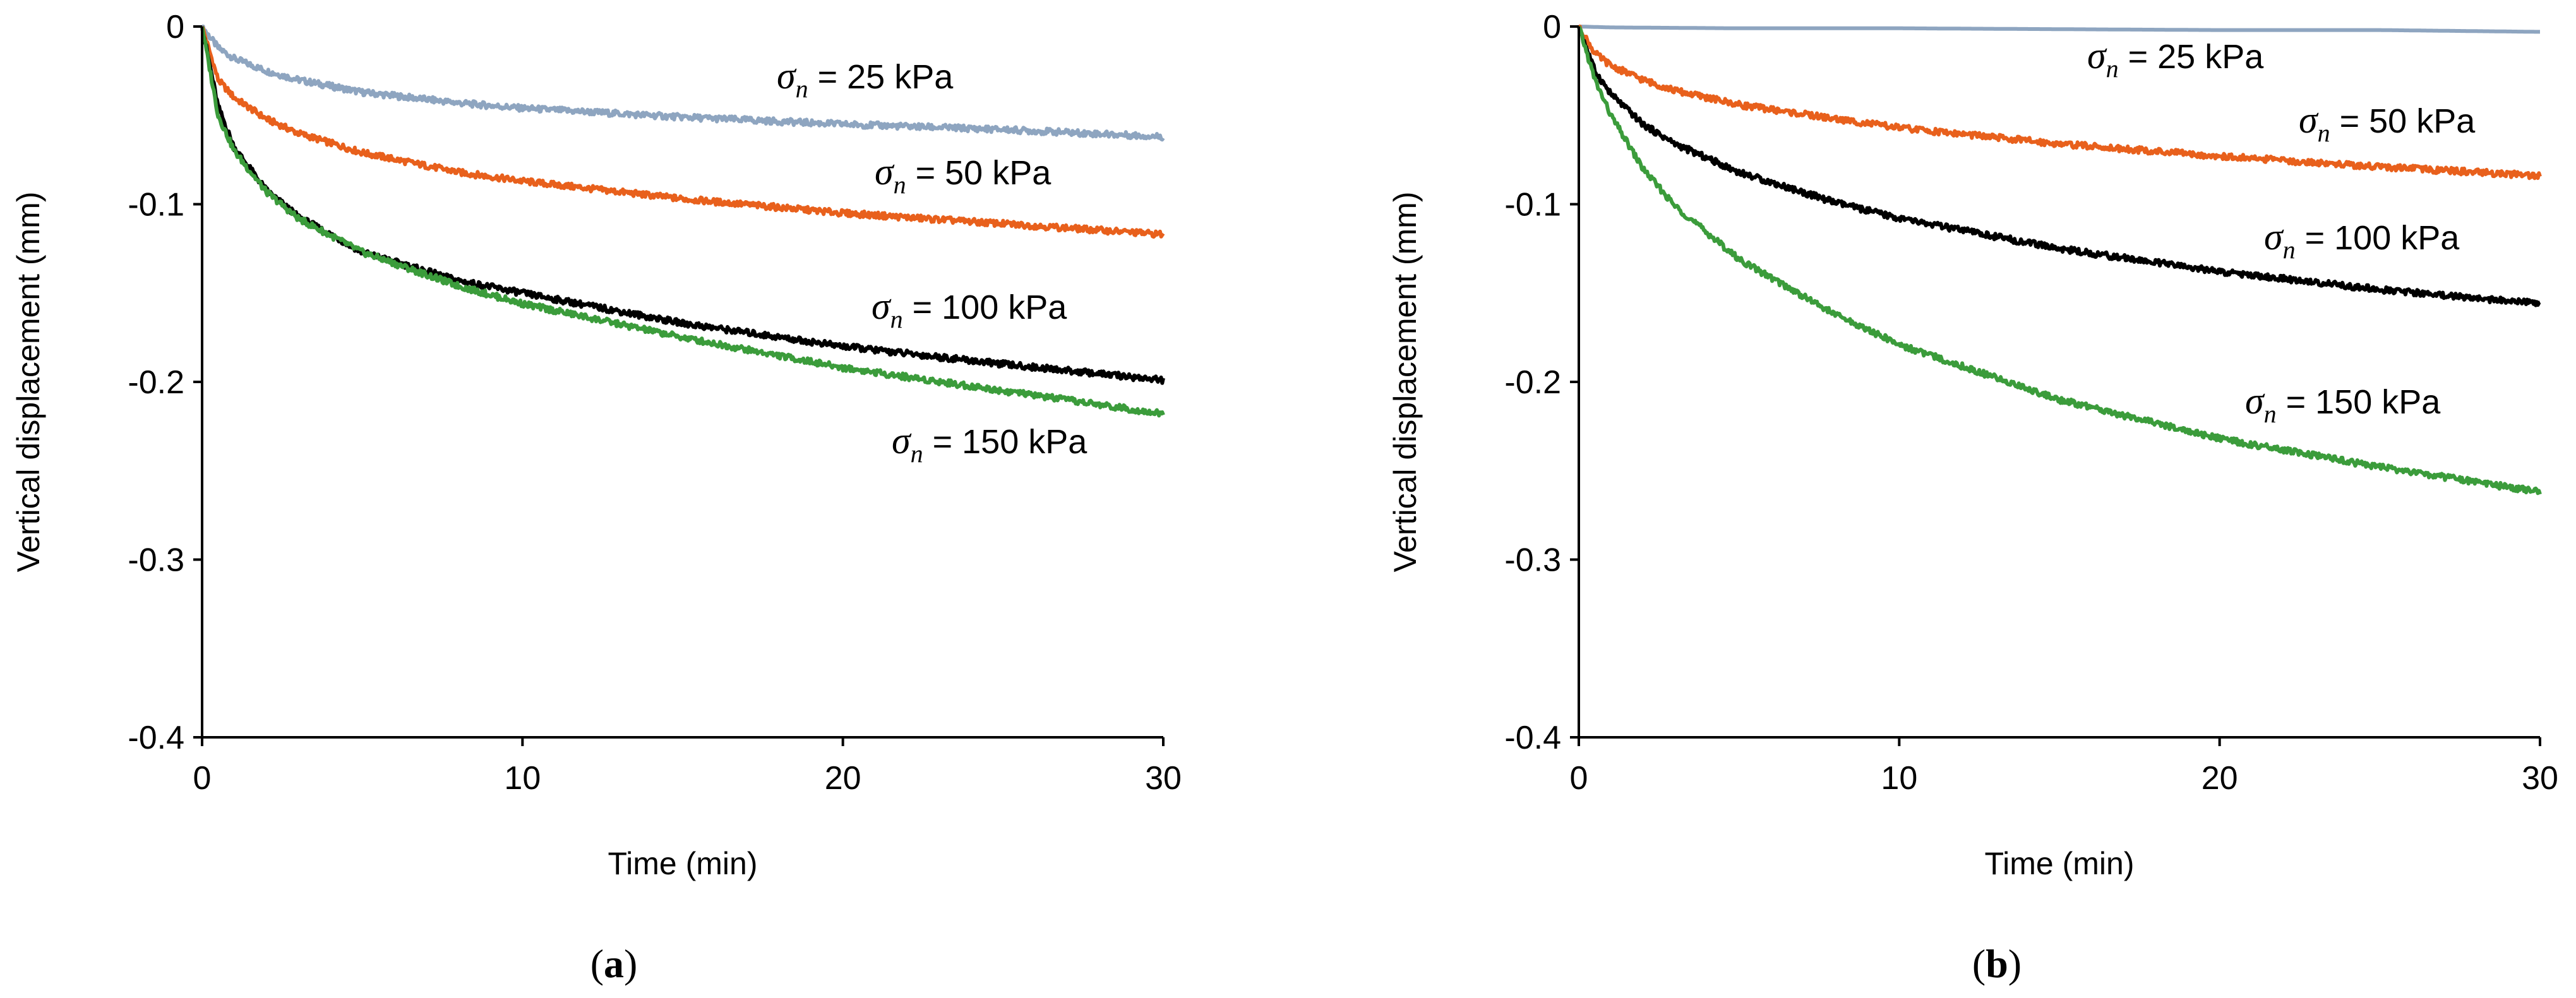 The height and width of the screenshot is (998, 2576). I want to click on caption-letter: b, so click(1997, 963).